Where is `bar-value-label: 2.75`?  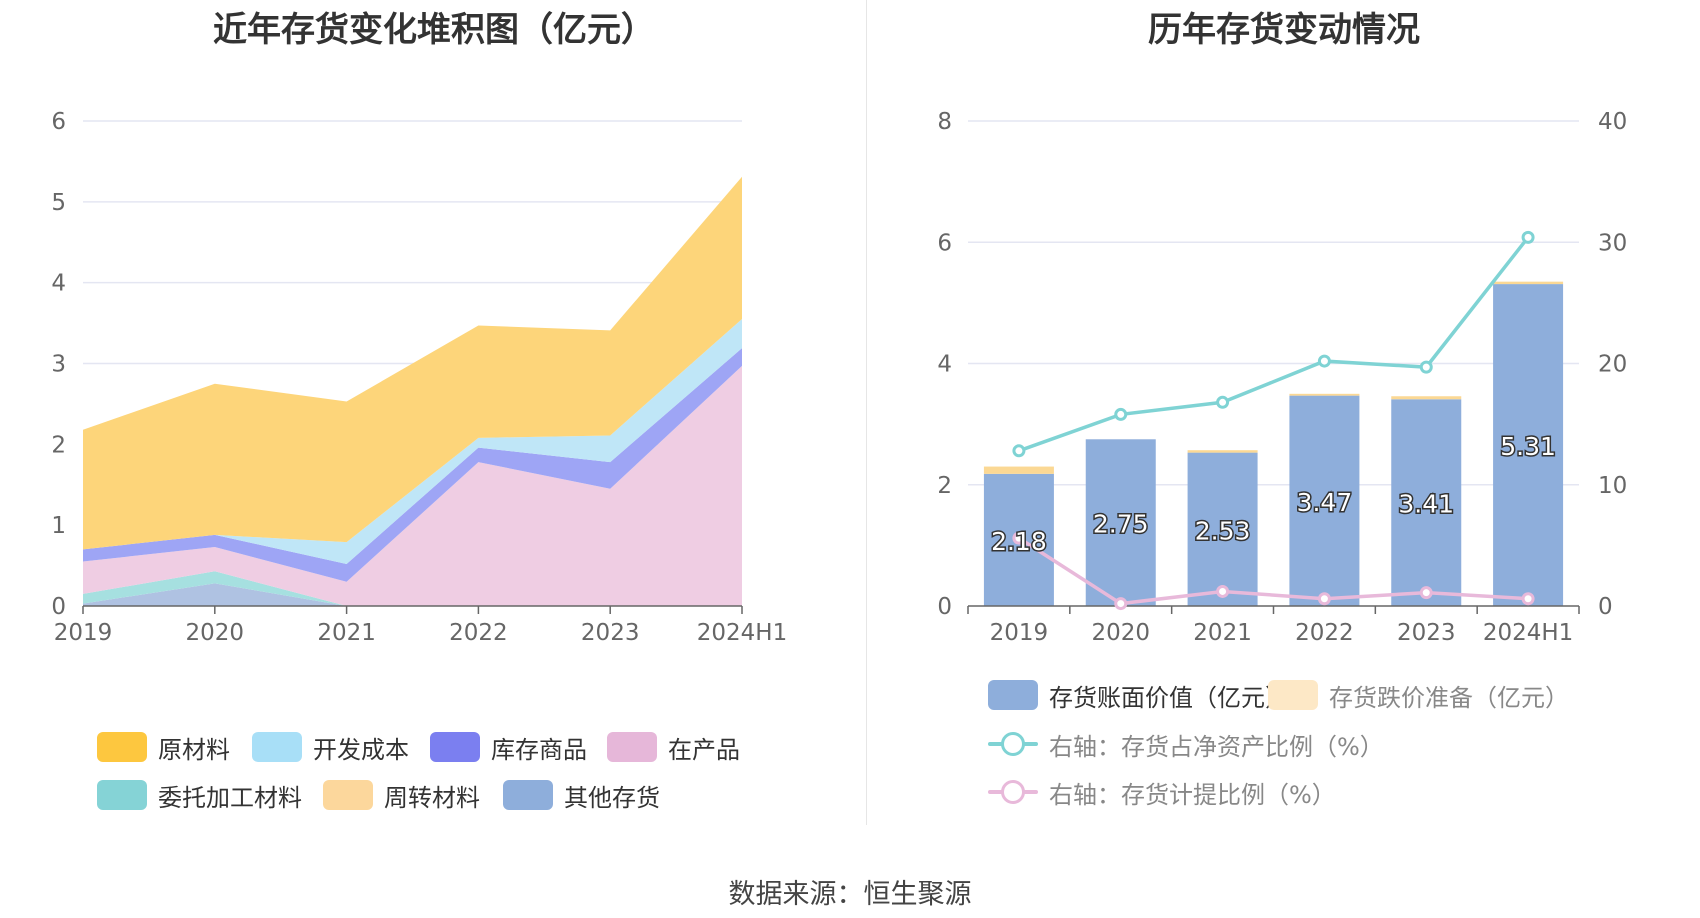
bar-value-label: 2.75 is located at coordinates (1121, 524).